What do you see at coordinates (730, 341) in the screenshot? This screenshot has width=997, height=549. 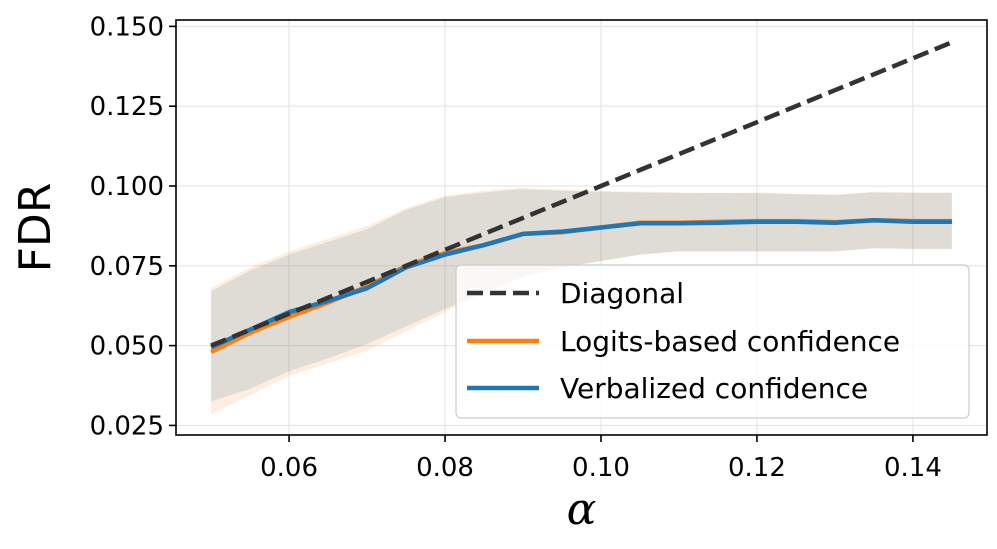 I see `legend-label-logits-based: Logits-based confidence` at bounding box center [730, 341].